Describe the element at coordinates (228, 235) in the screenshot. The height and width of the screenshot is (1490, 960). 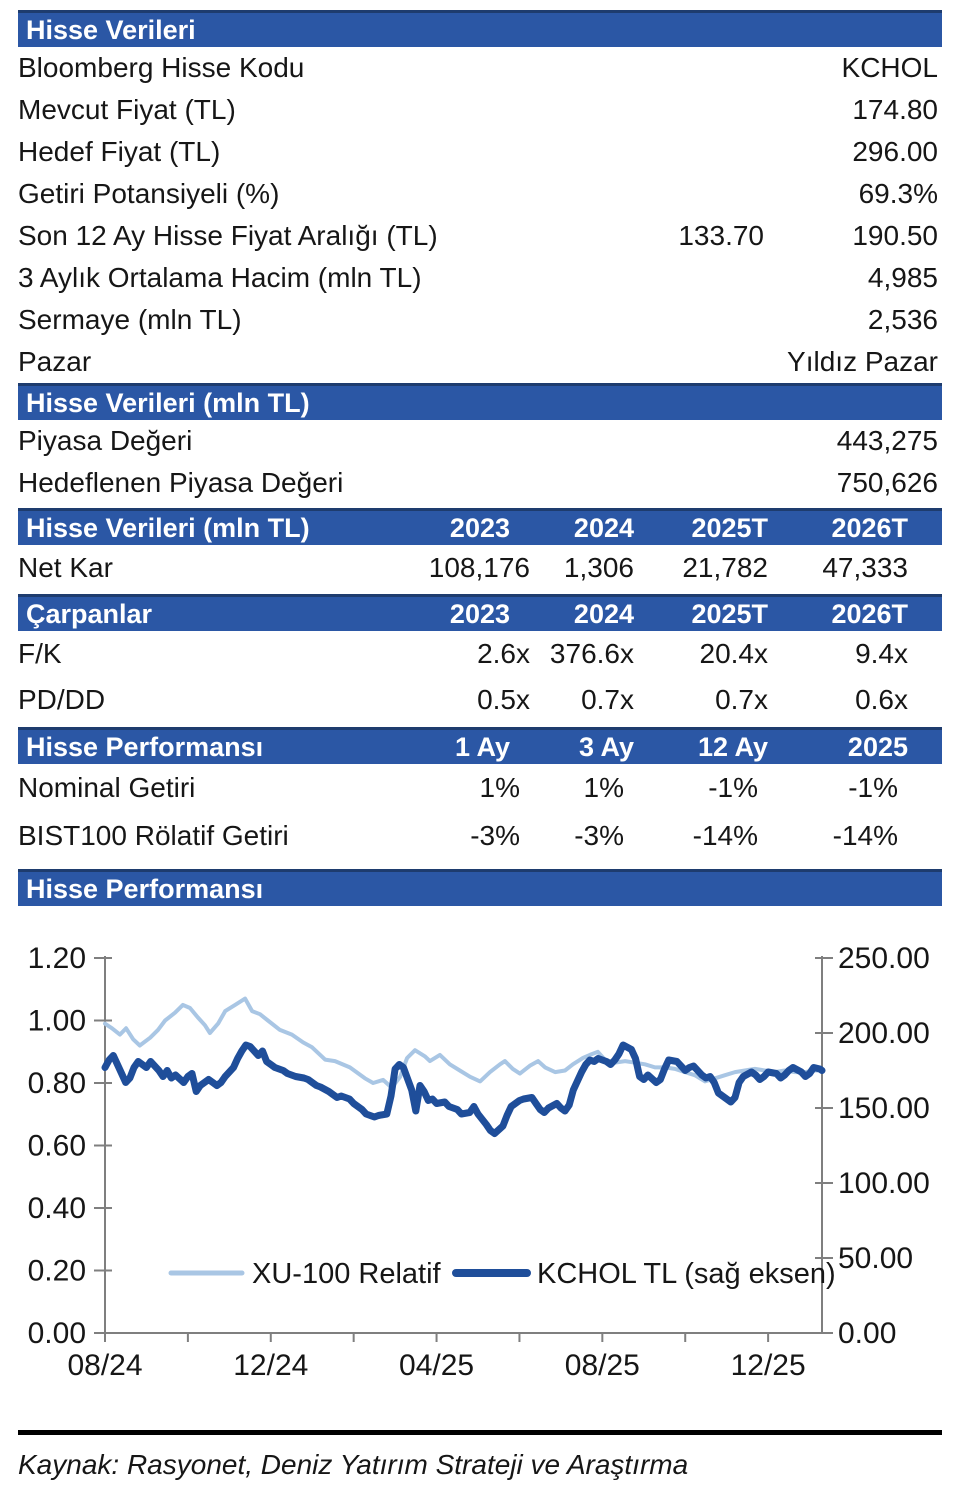
I see `row-label: Son 12 Ay Hisse Fiyat Aralığı (TL)` at that location.